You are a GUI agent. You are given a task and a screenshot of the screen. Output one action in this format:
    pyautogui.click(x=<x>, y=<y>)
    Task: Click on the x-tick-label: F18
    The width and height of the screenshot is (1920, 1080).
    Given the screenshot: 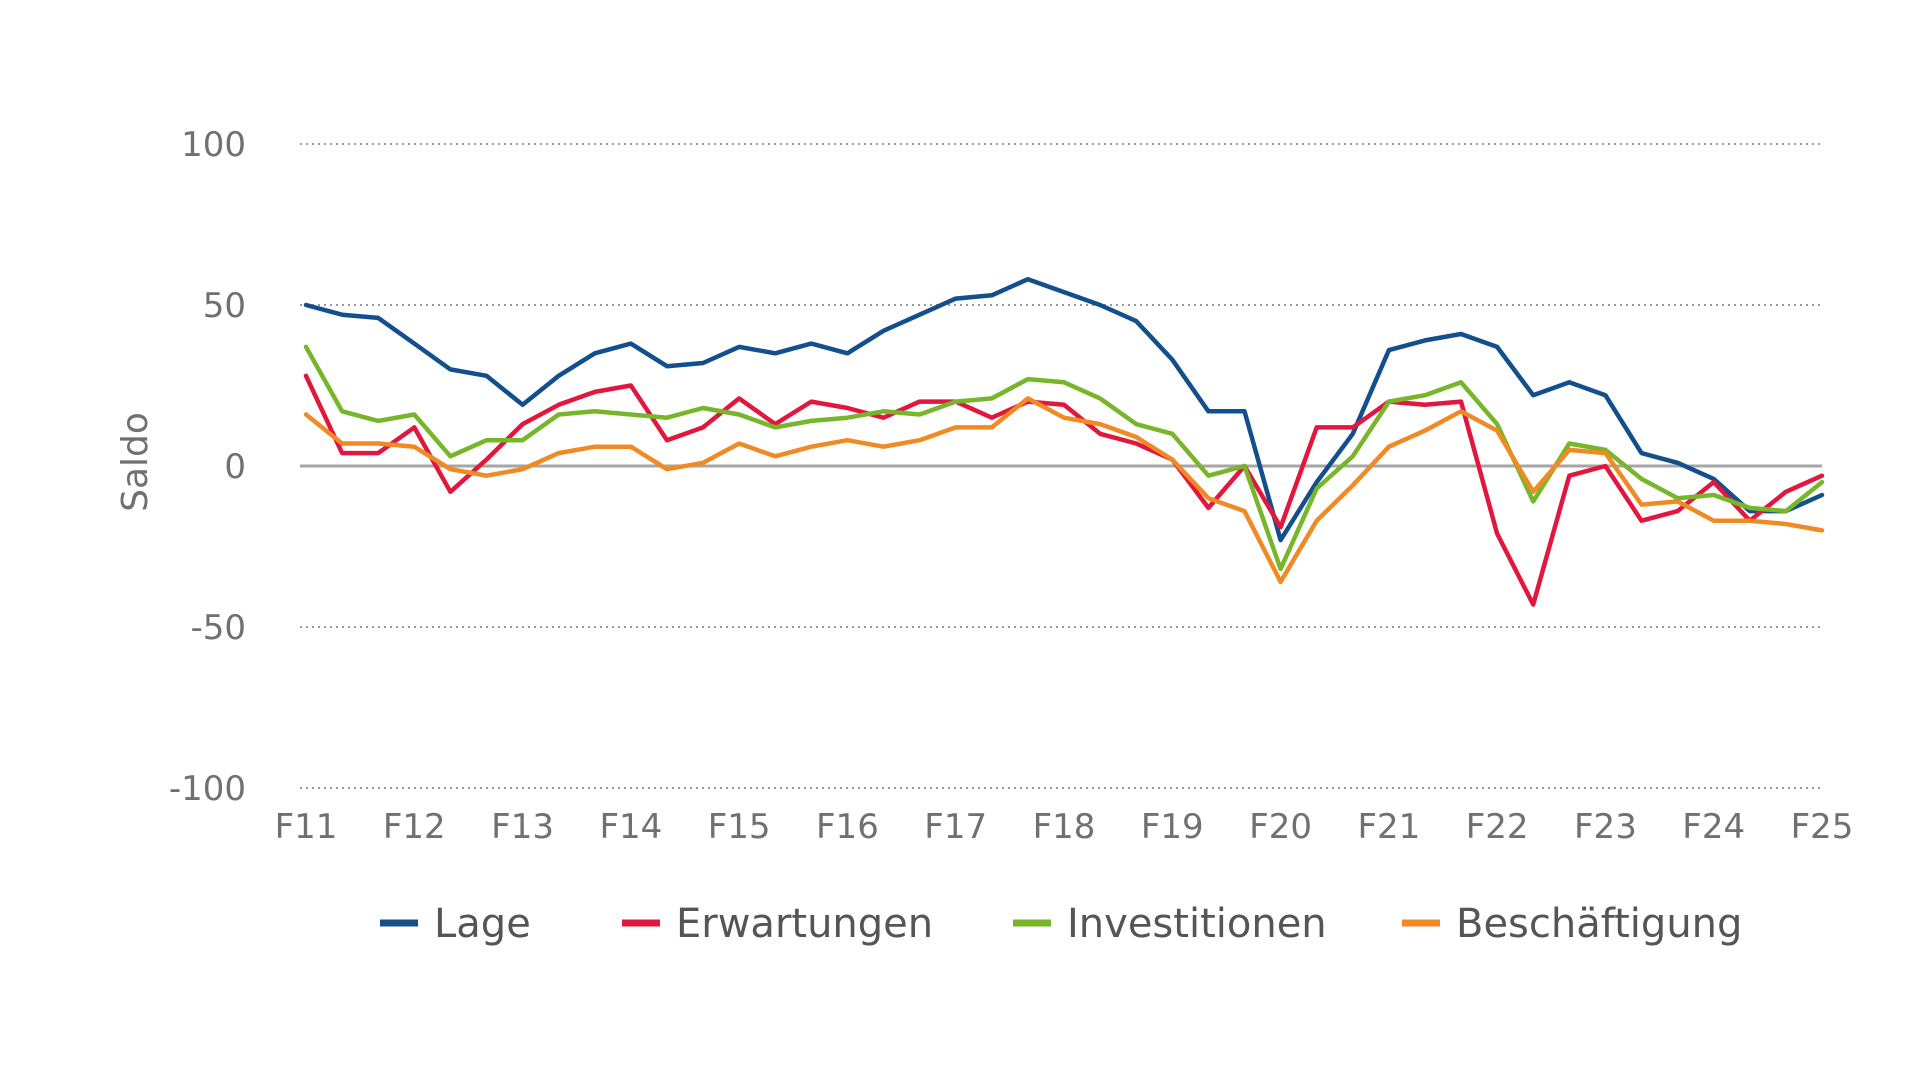 What is the action you would take?
    pyautogui.click(x=1064, y=827)
    